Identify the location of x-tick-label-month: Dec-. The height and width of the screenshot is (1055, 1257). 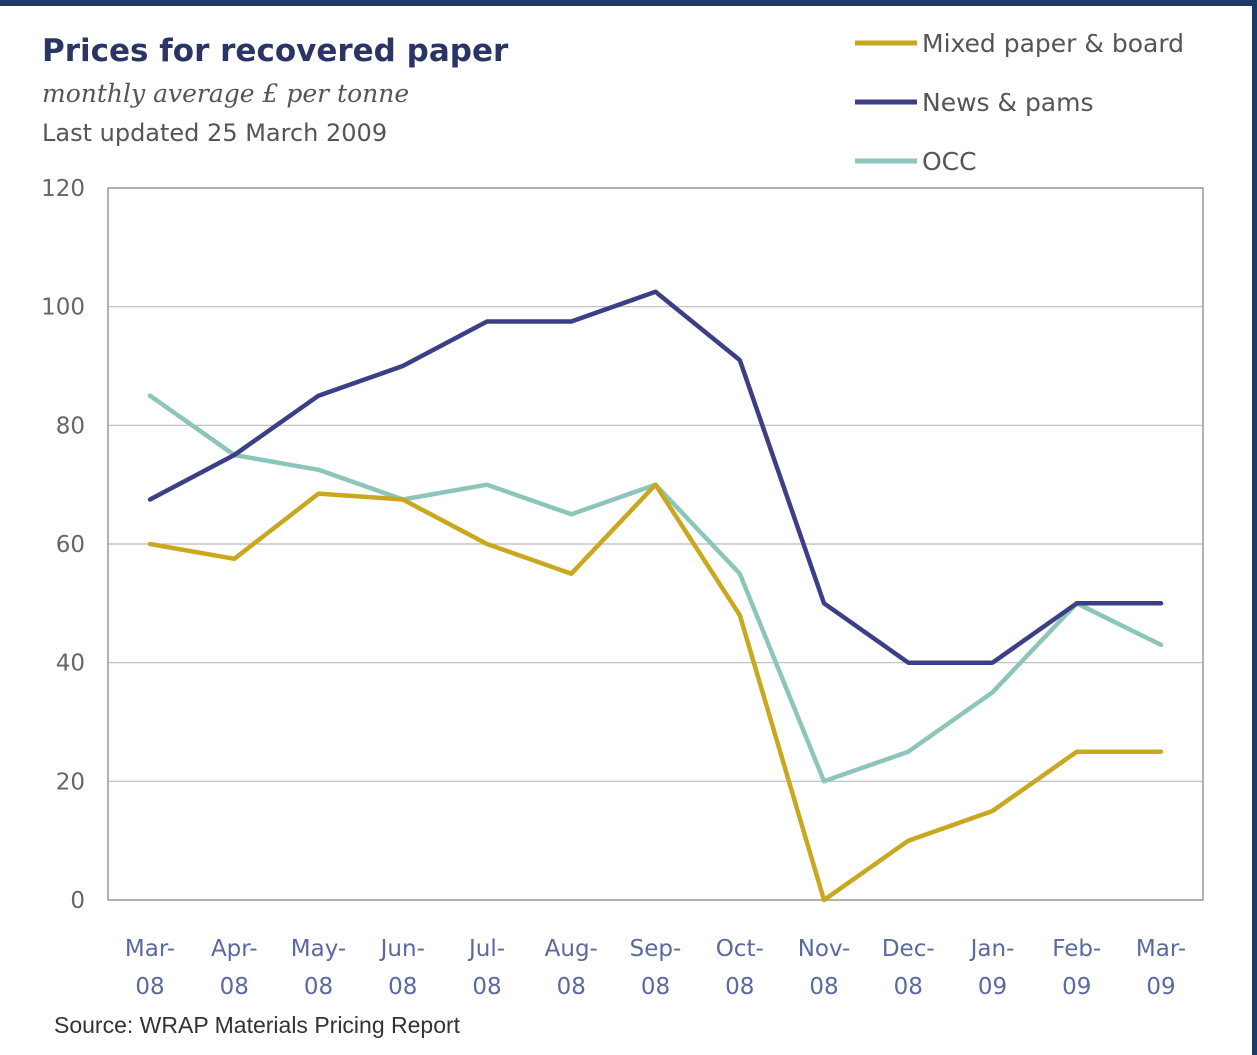
(908, 949).